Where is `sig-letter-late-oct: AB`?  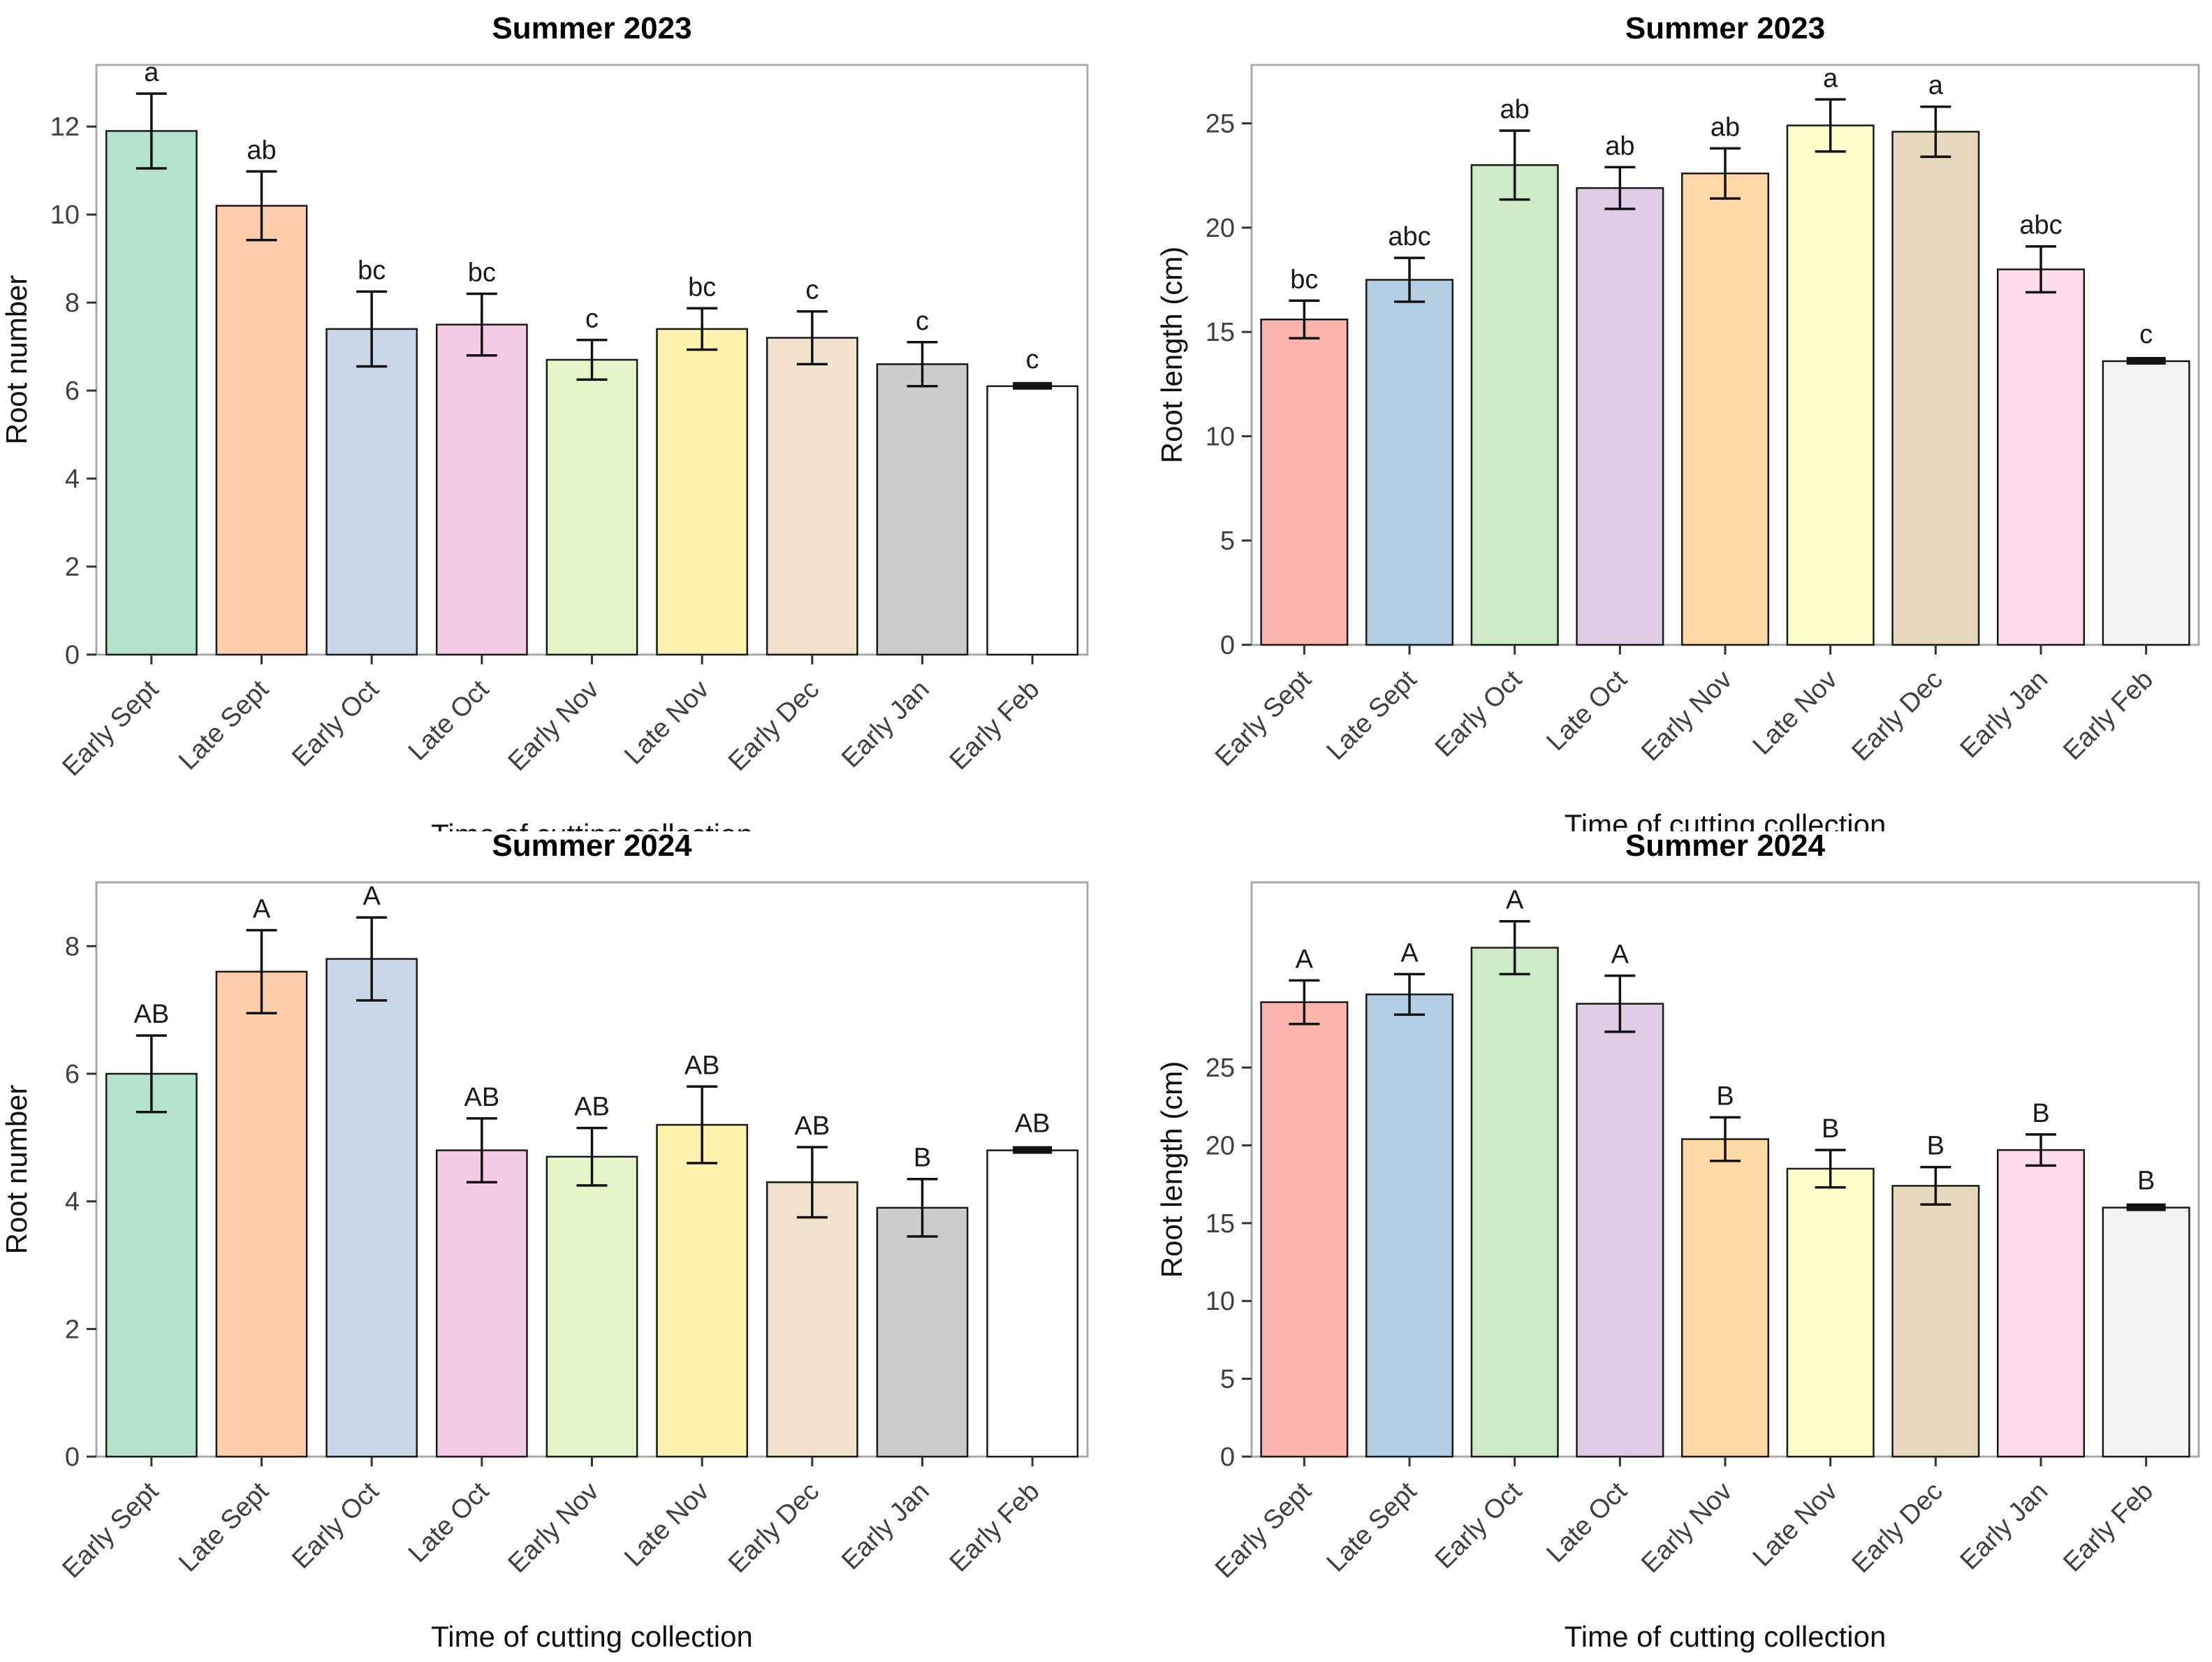
sig-letter-late-oct: AB is located at coordinates (481, 1097).